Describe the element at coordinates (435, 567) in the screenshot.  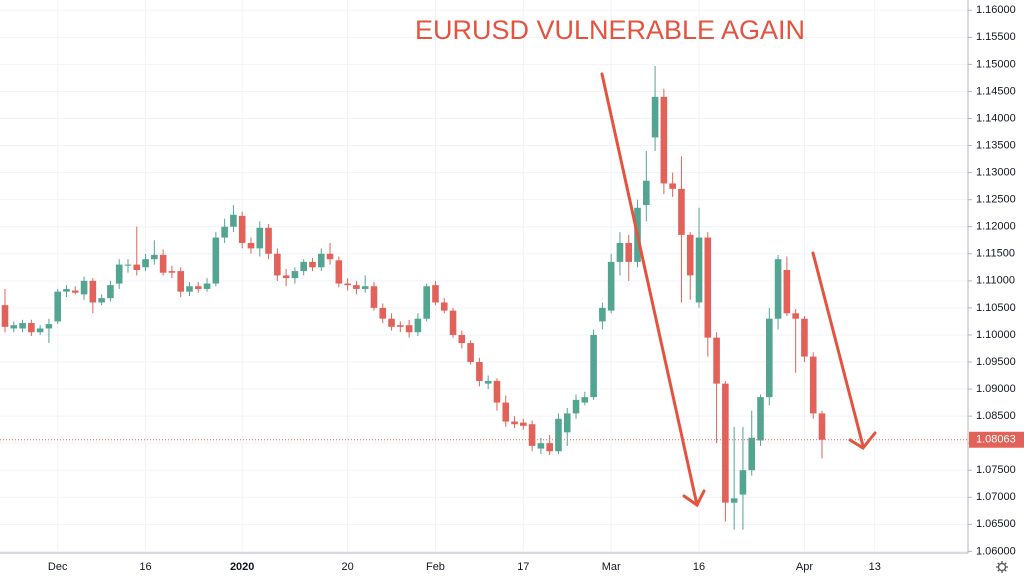
I see `x-tick-label: Feb` at that location.